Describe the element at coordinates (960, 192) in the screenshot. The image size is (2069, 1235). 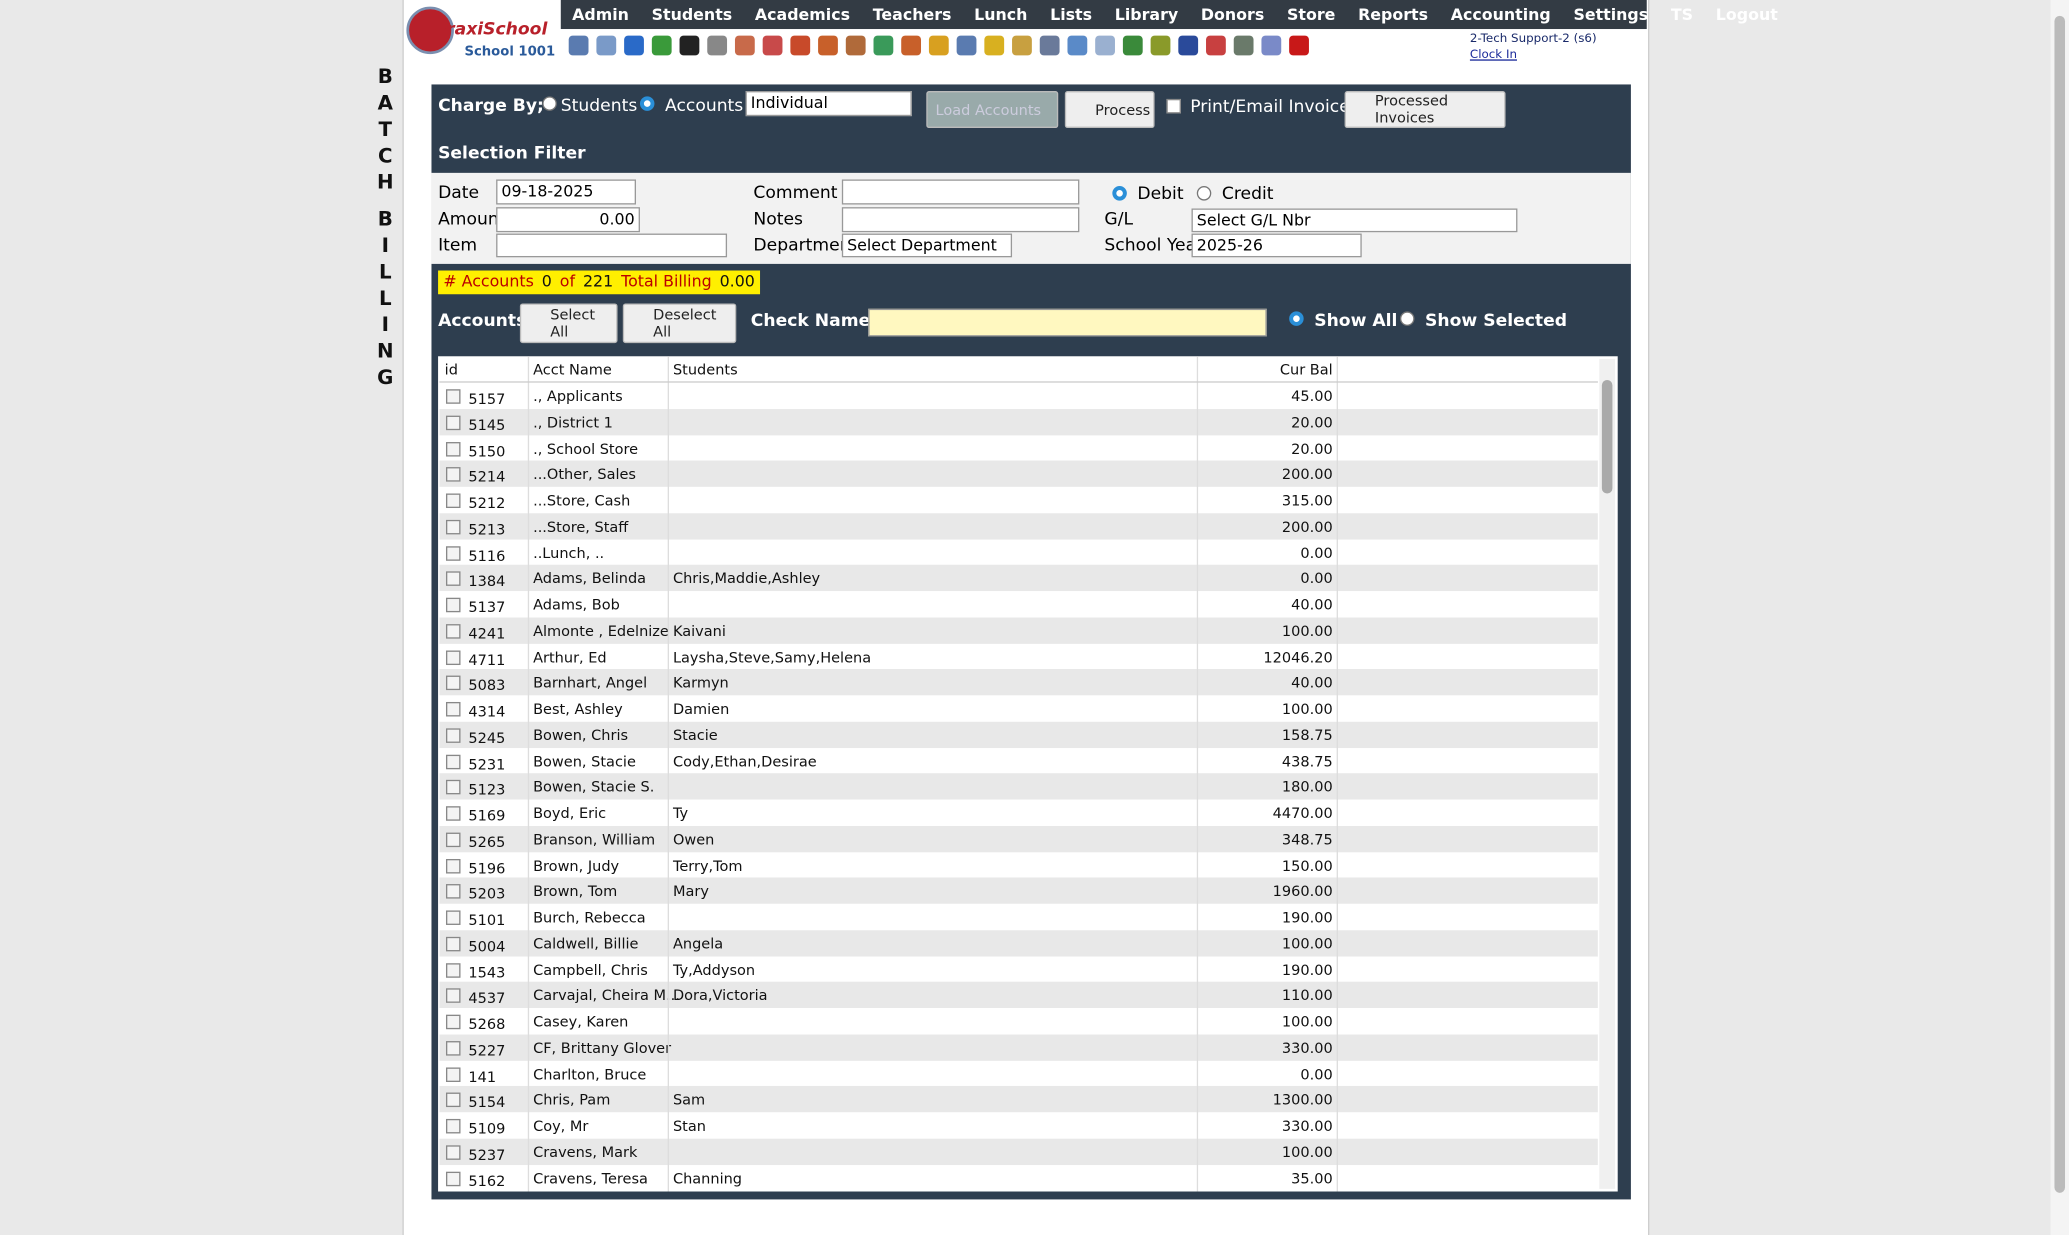
I see `comment-input` at that location.